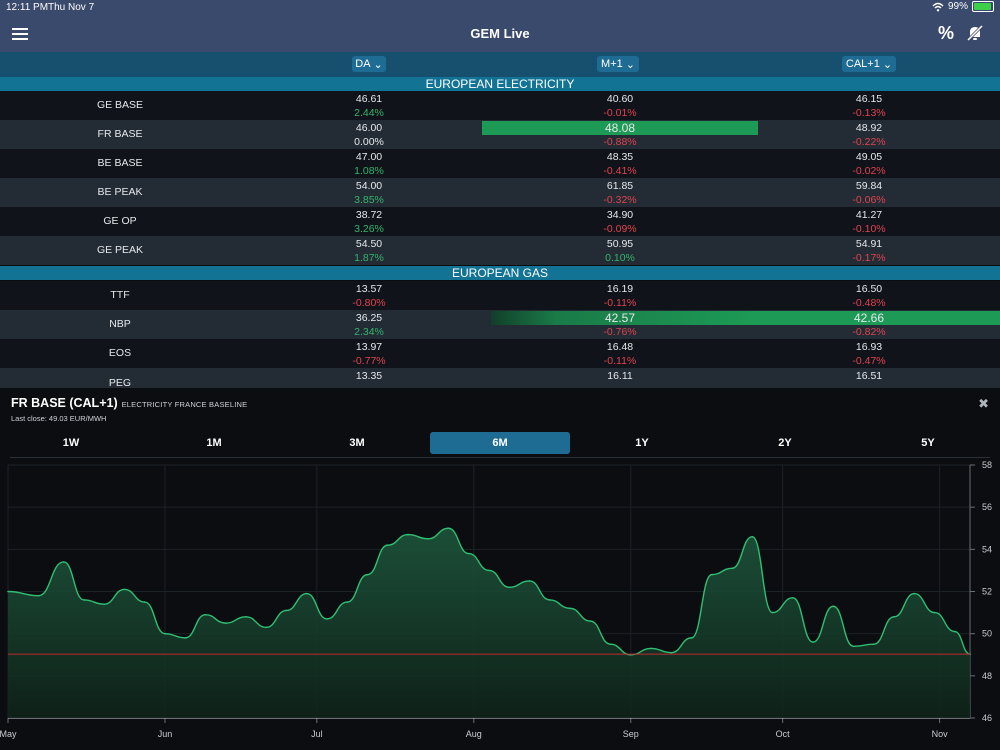 This screenshot has height=750, width=1000. Describe the element at coordinates (71, 7) in the screenshot. I see `status-date: Thu Nov 7` at that location.